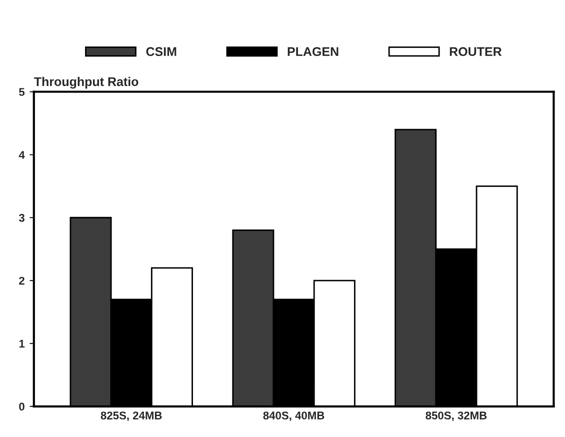  What do you see at coordinates (21, 406) in the screenshot?
I see `y-tick-label: 0` at bounding box center [21, 406].